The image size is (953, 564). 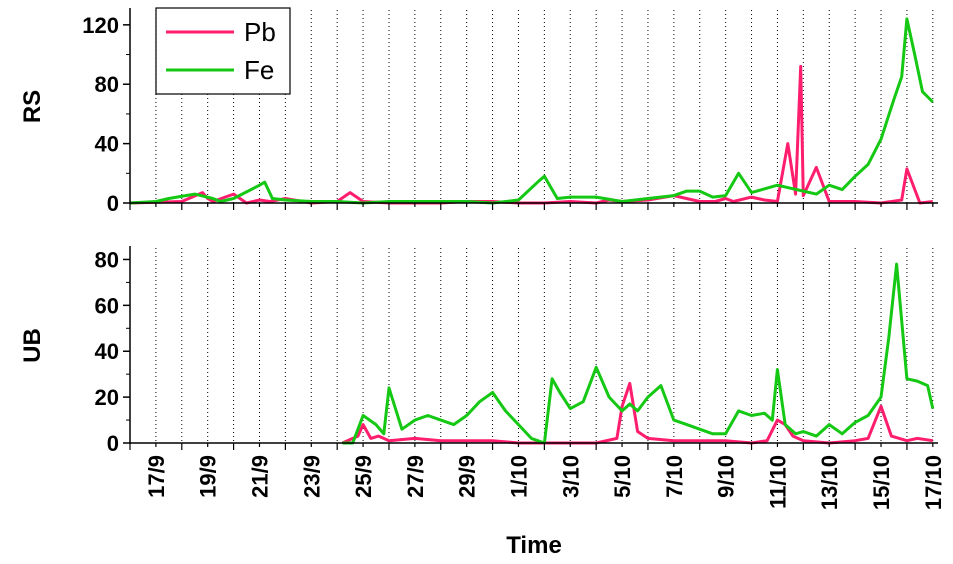 I want to click on x-tick-label: 17/9, so click(x=156, y=476).